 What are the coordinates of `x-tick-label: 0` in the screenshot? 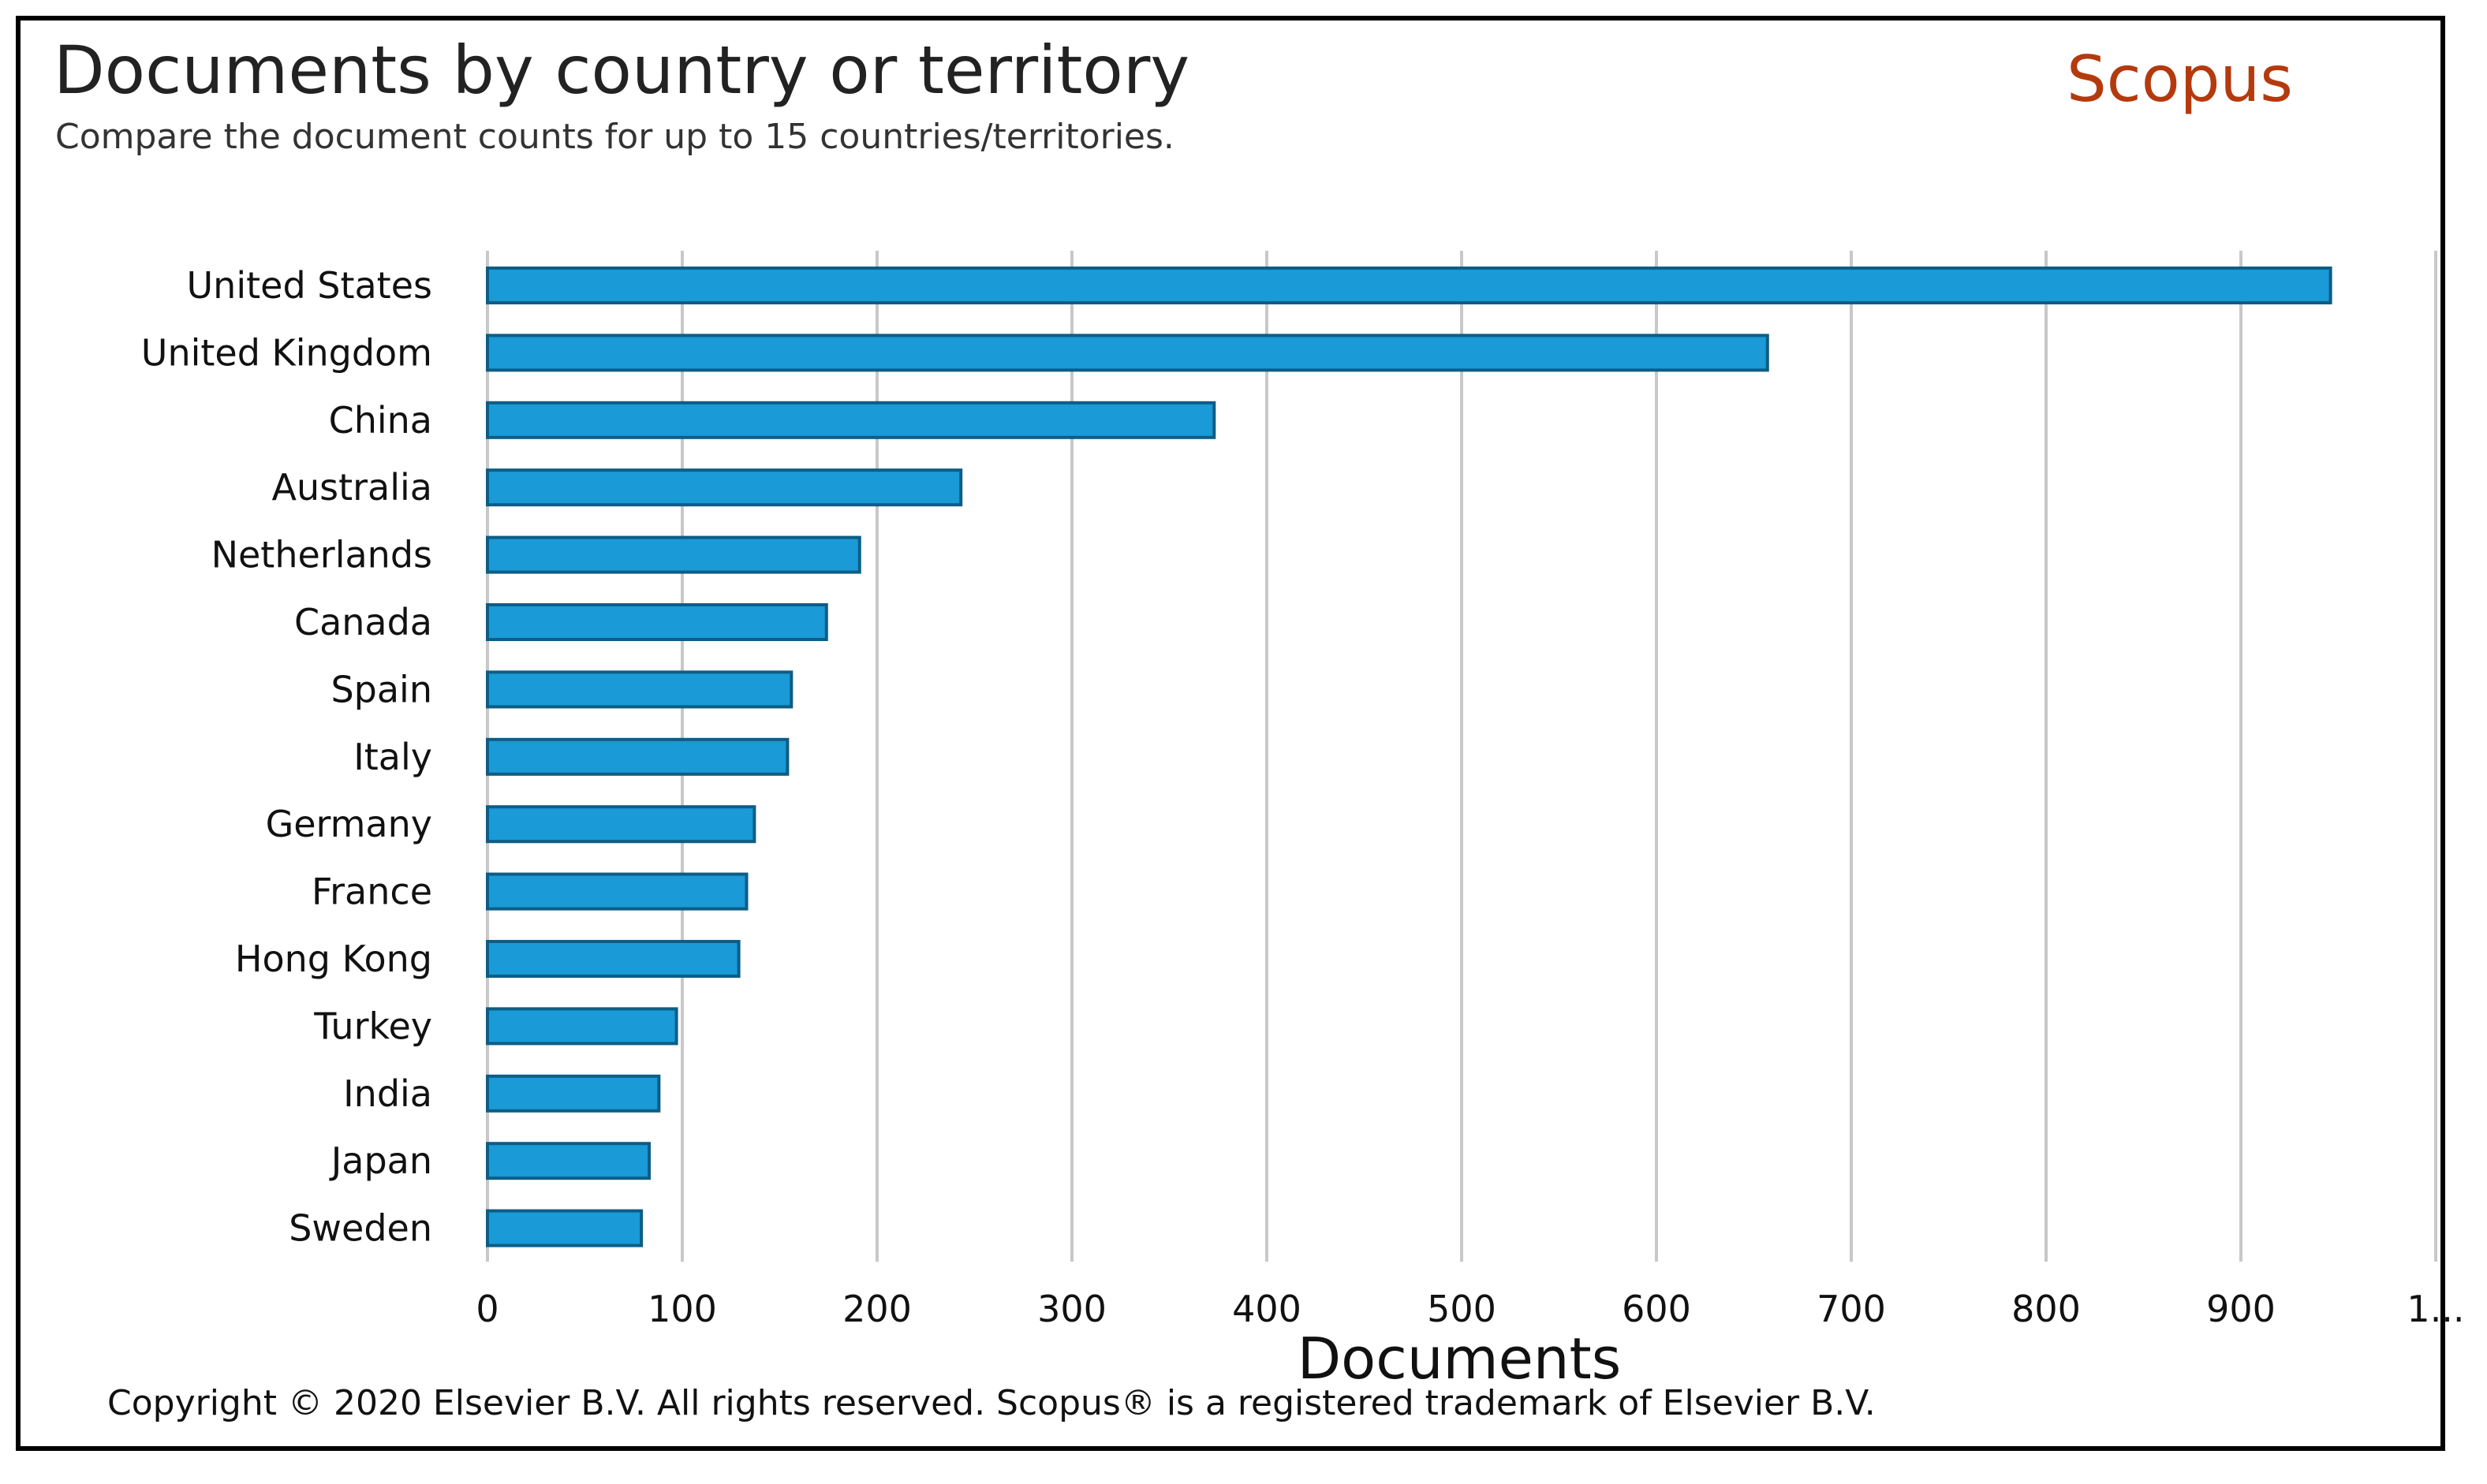 It's located at (487, 1309).